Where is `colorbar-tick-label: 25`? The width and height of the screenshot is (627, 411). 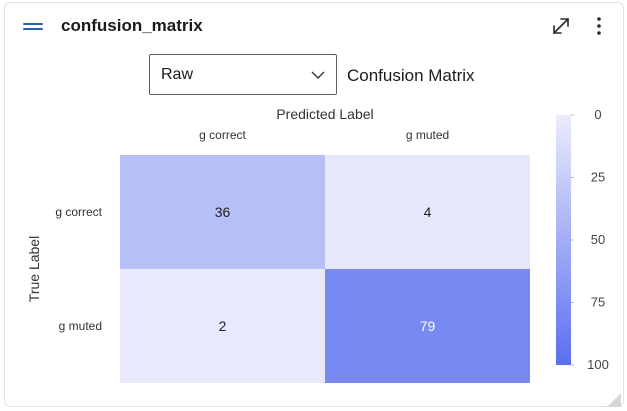
colorbar-tick-label: 25 is located at coordinates (598, 177).